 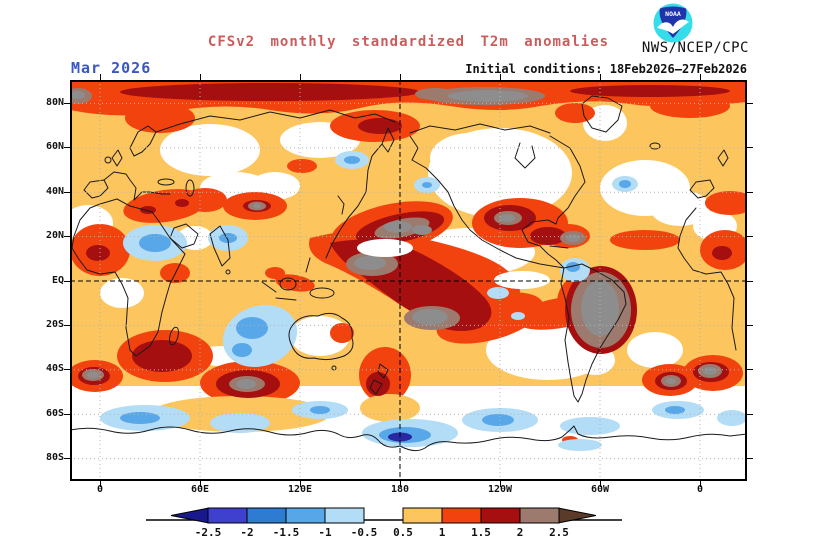 I want to click on noaa-logo-icon: NOAA, so click(x=673, y=23).